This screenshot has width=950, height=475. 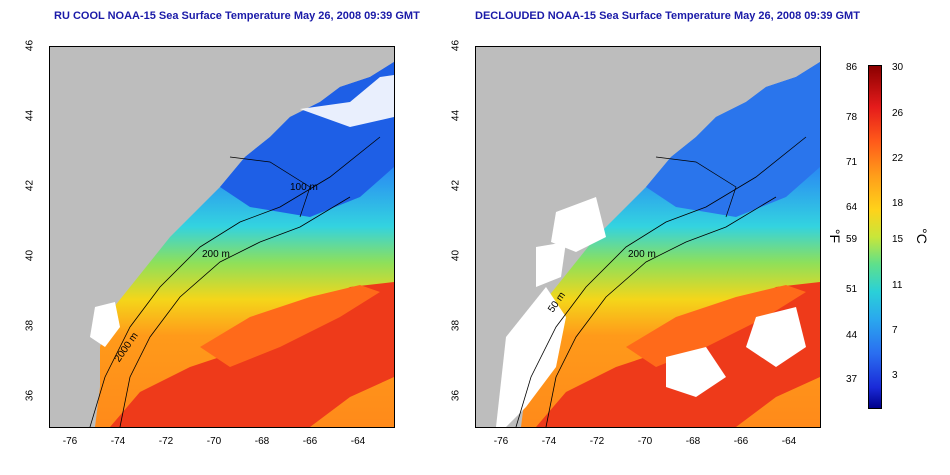 What do you see at coordinates (898, 239) in the screenshot?
I see `colorbar-c-15: 15` at bounding box center [898, 239].